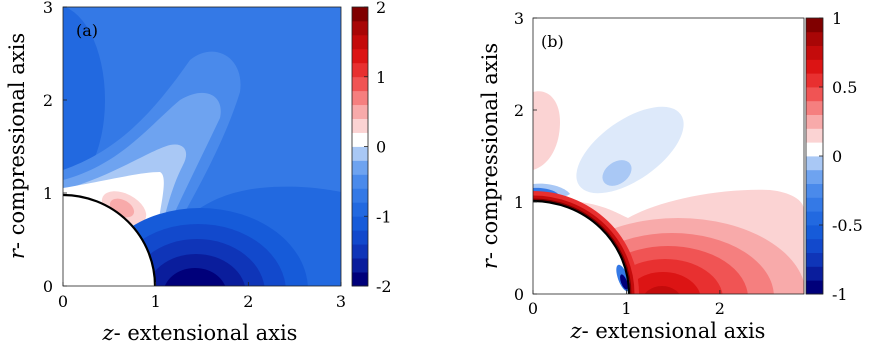  Describe the element at coordinates (48, 286) in the screenshot. I see `panel-a-y-tick-label: 0` at that location.